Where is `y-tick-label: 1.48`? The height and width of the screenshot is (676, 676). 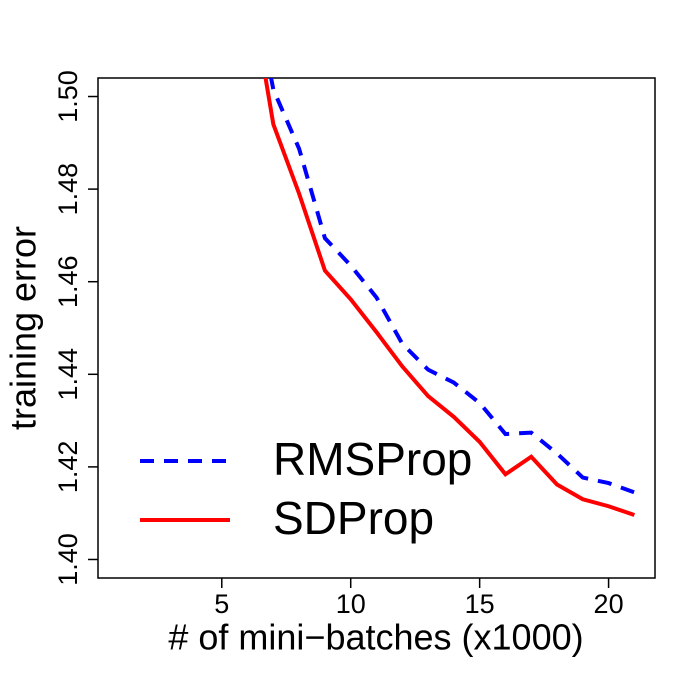
y-tick-label: 1.48 is located at coordinates (68, 189).